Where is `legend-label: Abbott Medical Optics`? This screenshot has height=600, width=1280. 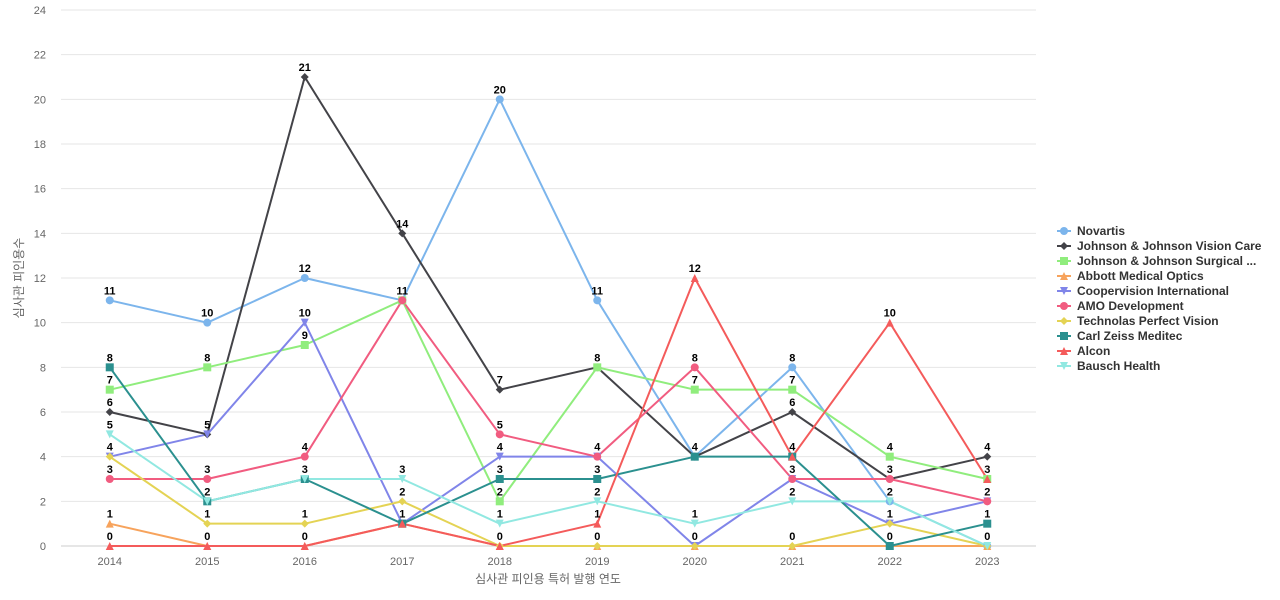
legend-label: Abbott Medical Optics is located at coordinates (1140, 276).